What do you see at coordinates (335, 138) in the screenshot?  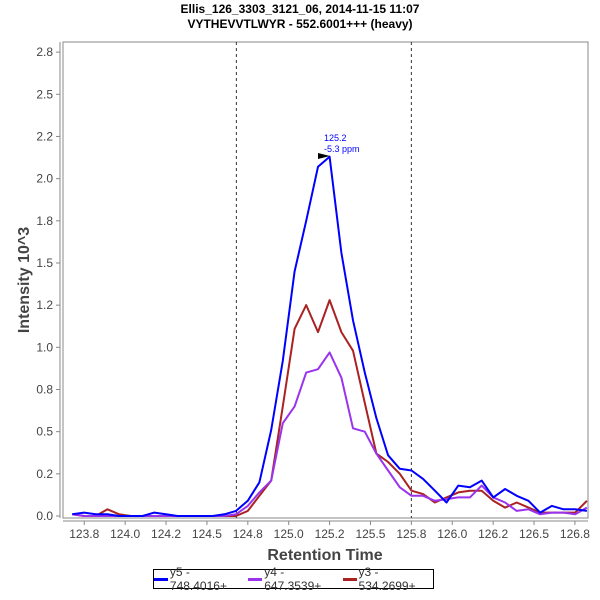 I see `annotation-rt: 125.2` at bounding box center [335, 138].